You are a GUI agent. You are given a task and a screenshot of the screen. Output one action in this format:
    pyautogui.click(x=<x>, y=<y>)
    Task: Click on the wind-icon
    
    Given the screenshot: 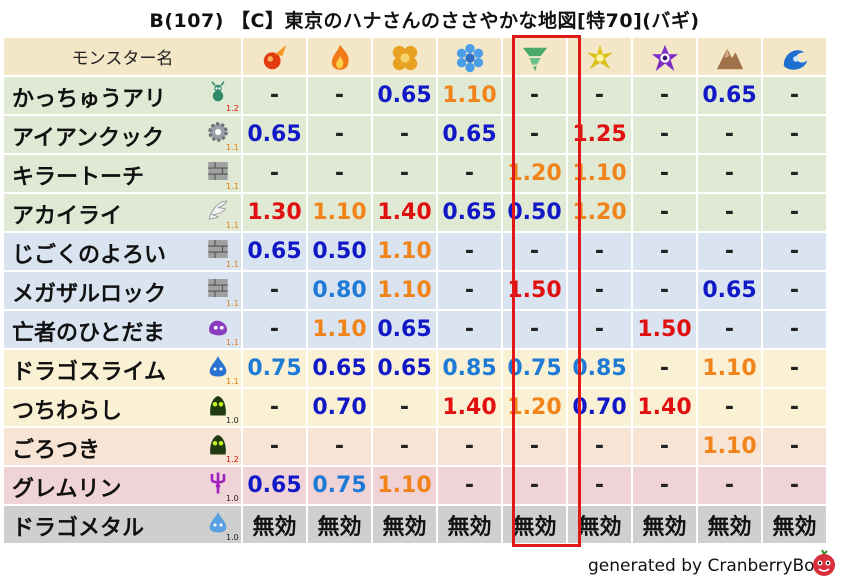 What is the action you would take?
    pyautogui.click(x=534, y=59)
    